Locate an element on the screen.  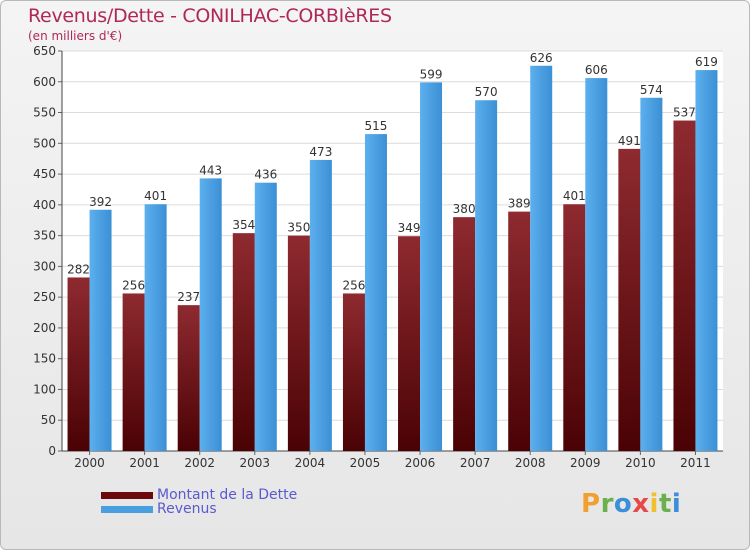
data-label-dette: 237 is located at coordinates (188, 297).